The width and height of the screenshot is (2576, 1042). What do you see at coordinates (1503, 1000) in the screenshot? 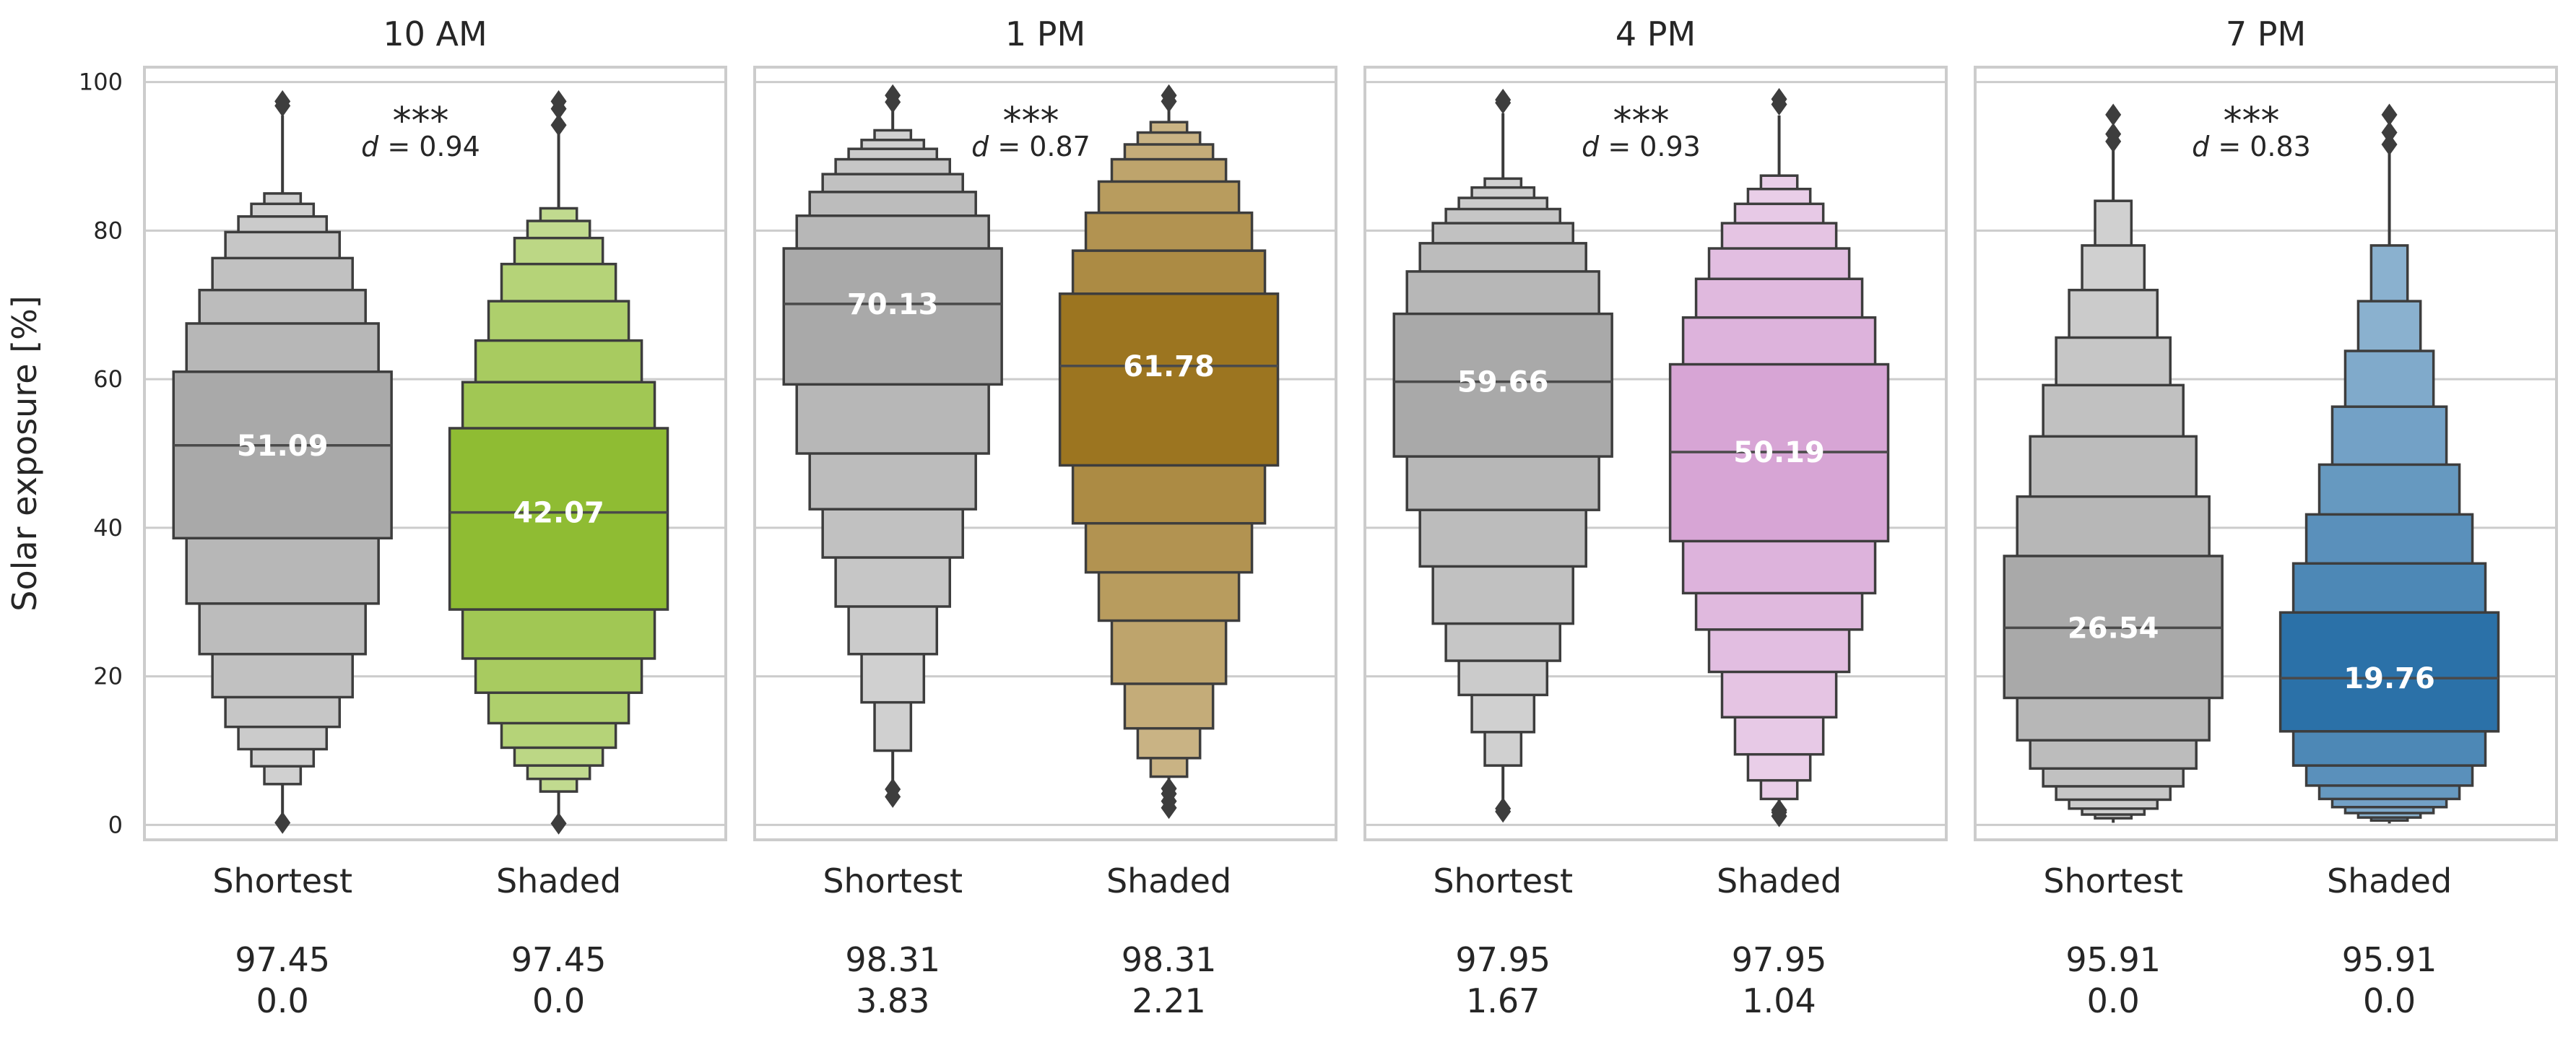
I see `min-value-label: 1.67` at bounding box center [1503, 1000].